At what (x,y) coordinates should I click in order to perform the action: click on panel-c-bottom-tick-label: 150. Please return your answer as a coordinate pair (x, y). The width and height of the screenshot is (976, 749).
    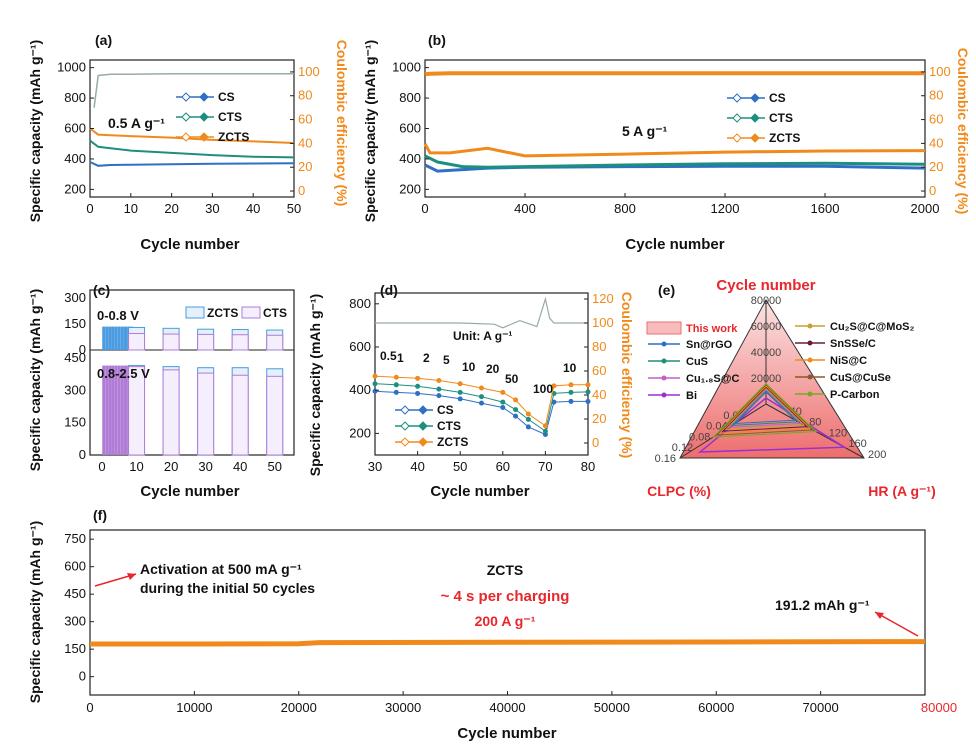
    Looking at the image, I should click on (75, 422).